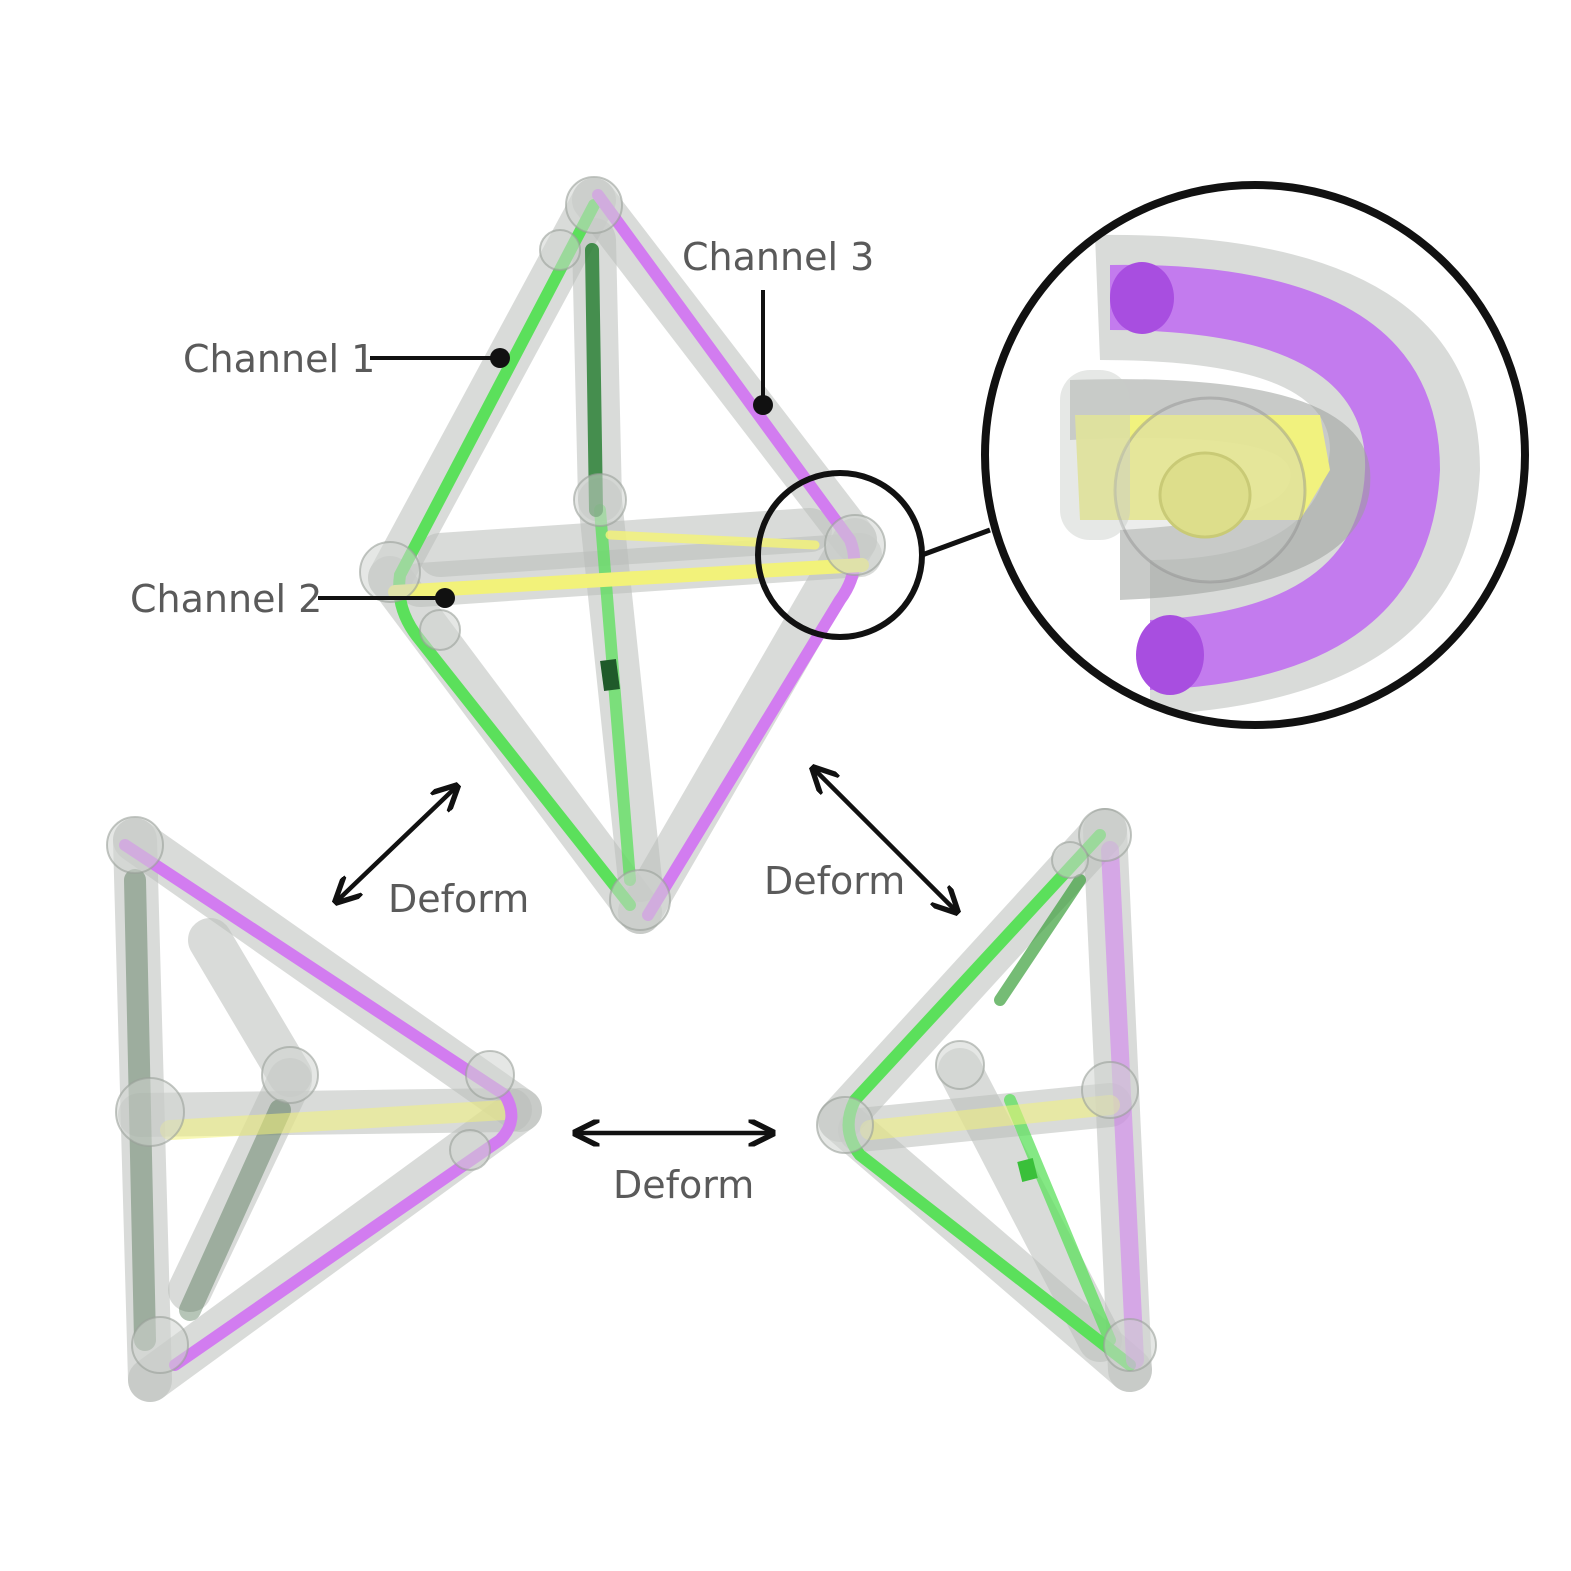 The height and width of the screenshot is (1571, 1571). I want to click on callout-channel2, so click(386, 598).